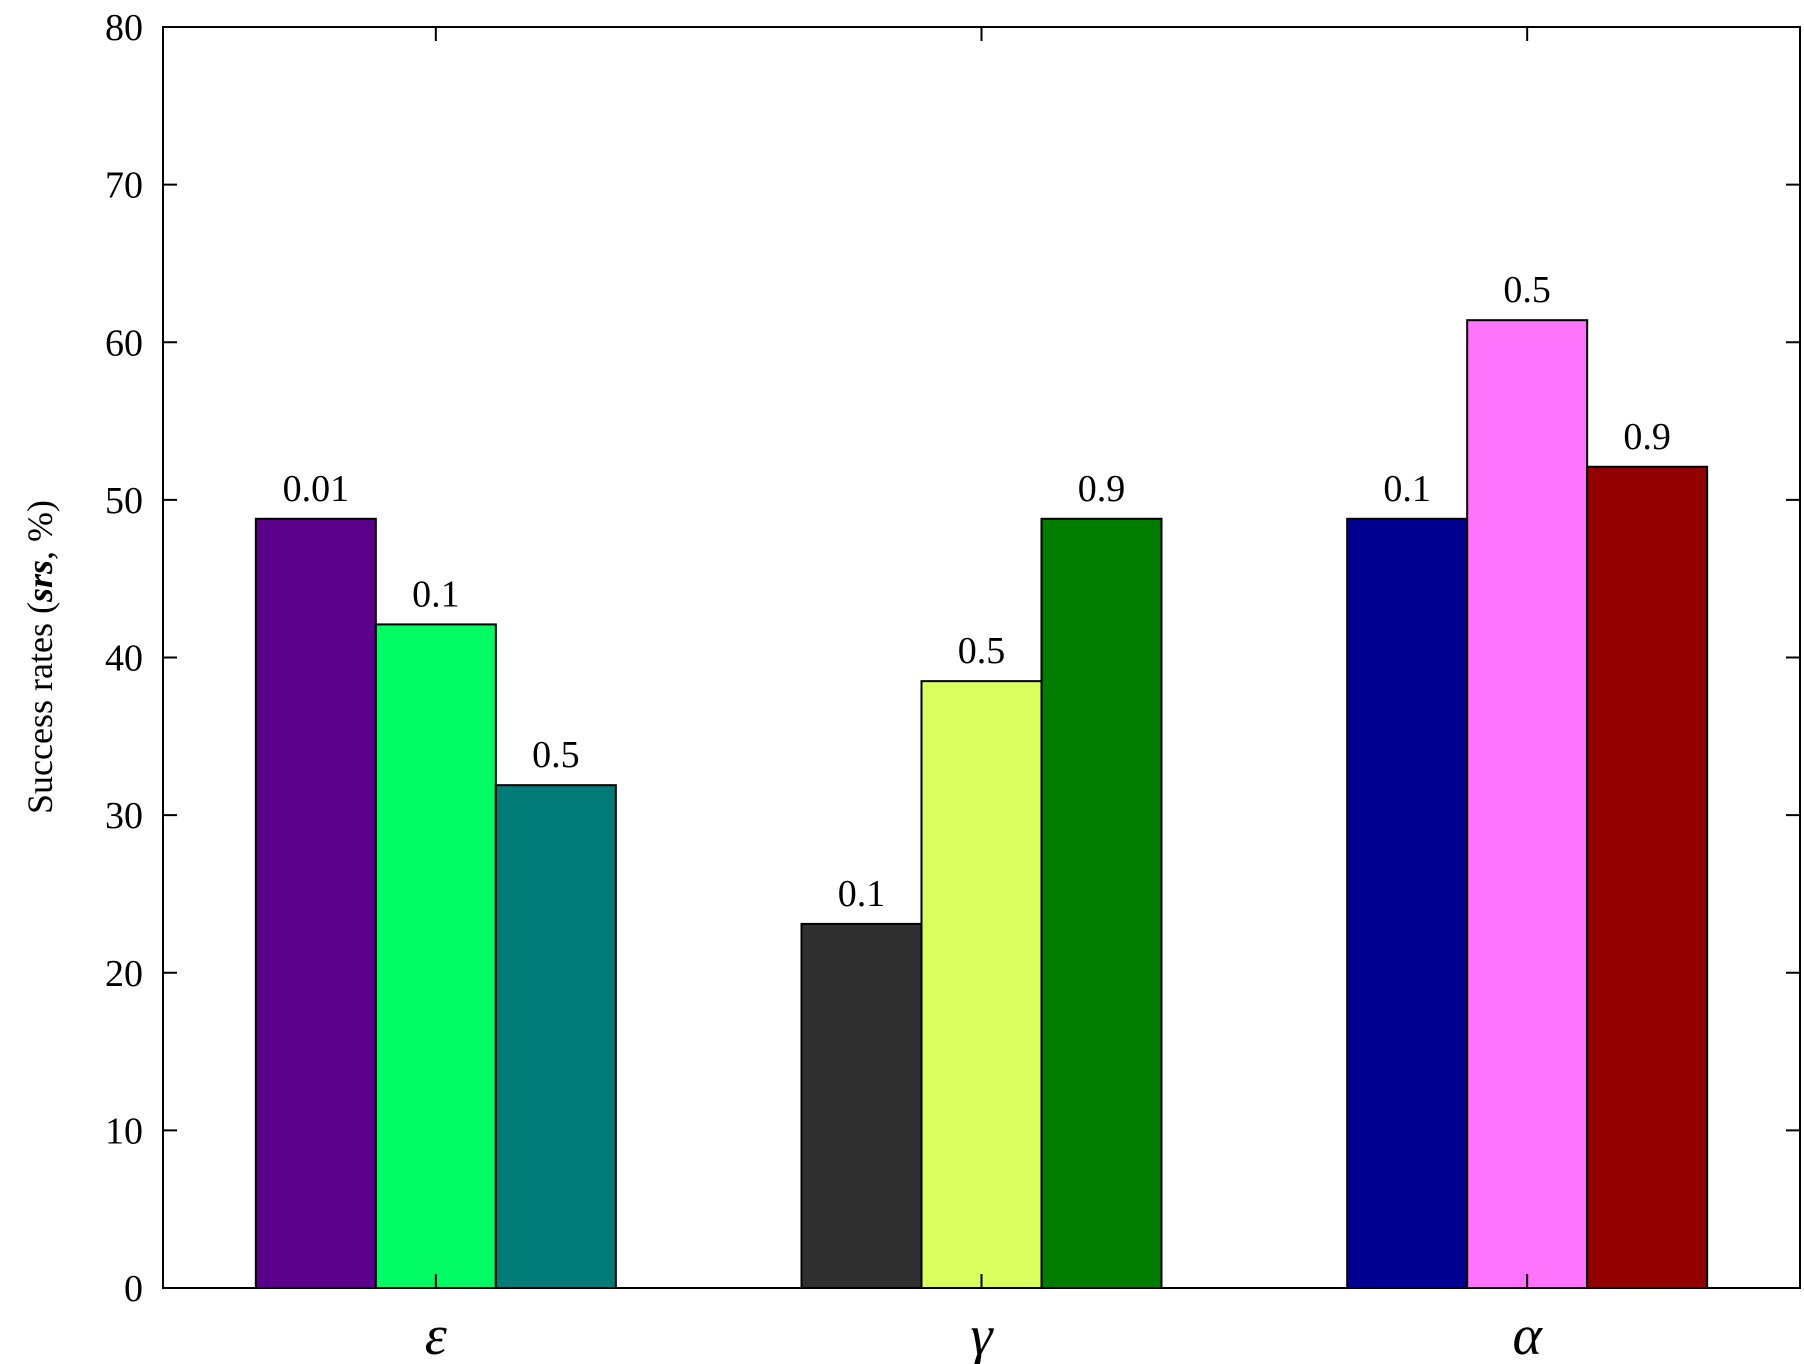 This screenshot has width=1804, height=1364. What do you see at coordinates (40, 581) in the screenshot?
I see `y-axis-label-part-2: srs` at bounding box center [40, 581].